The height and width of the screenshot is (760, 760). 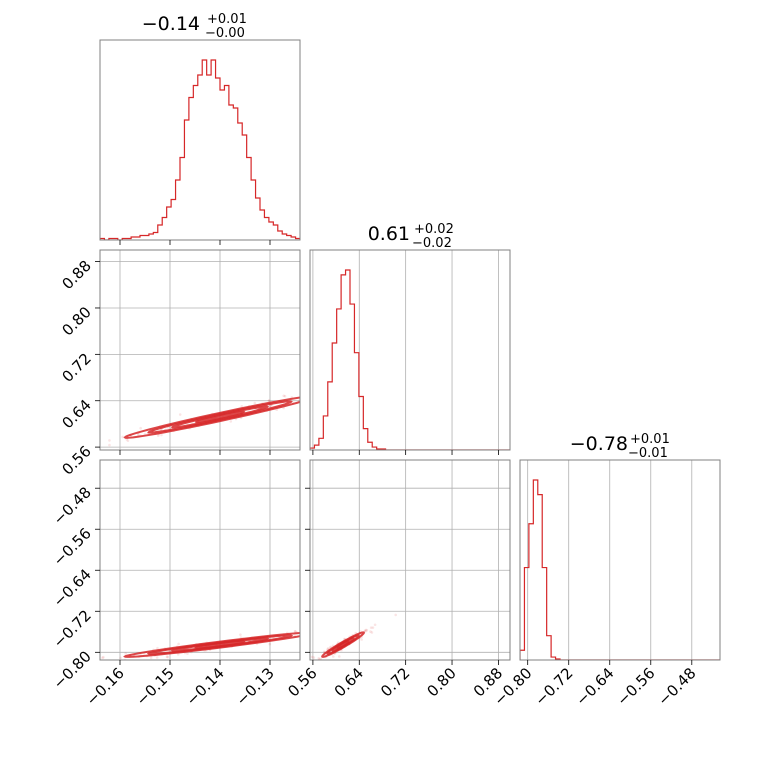 What do you see at coordinates (395, 682) in the screenshot?
I see `x-tick-label: 0.72` at bounding box center [395, 682].